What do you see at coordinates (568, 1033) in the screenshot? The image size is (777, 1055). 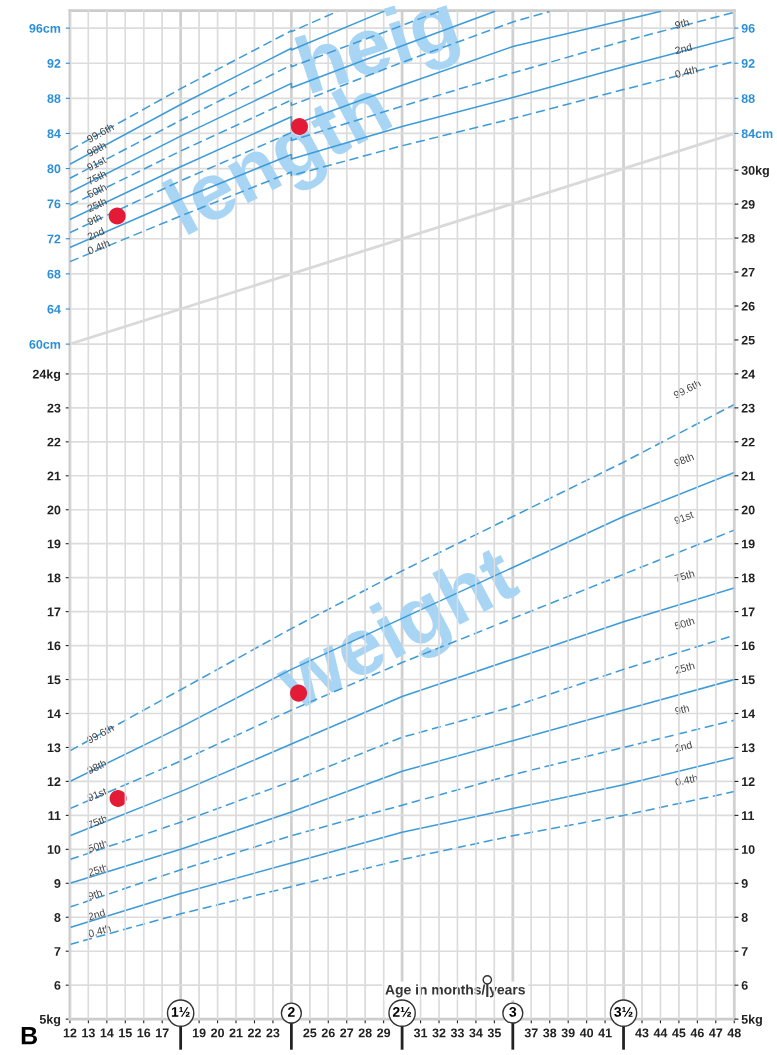 I see `x-tick-label: 39` at bounding box center [568, 1033].